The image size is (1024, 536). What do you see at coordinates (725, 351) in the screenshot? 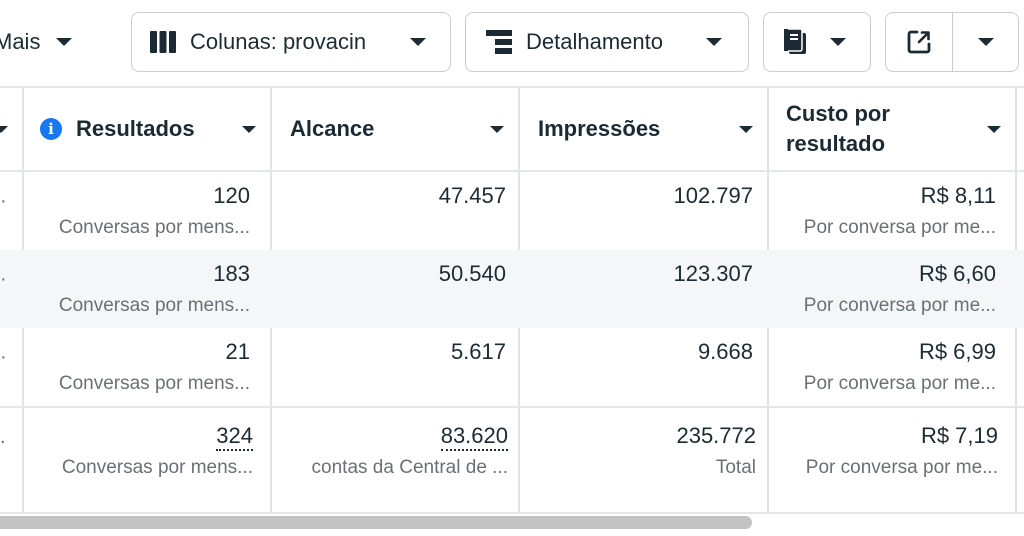
I see `cell-impressoes: 9.668` at bounding box center [725, 351].